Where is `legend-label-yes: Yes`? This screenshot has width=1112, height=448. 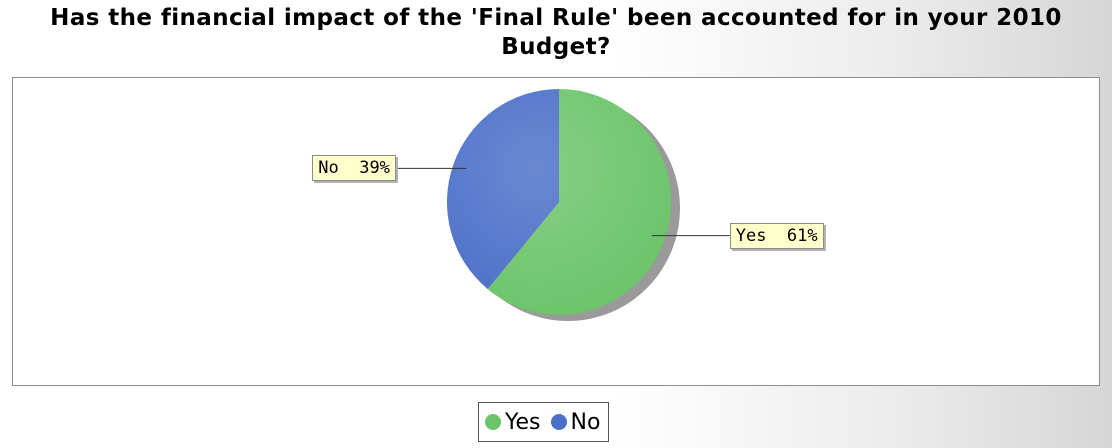 legend-label-yes: Yes is located at coordinates (523, 422).